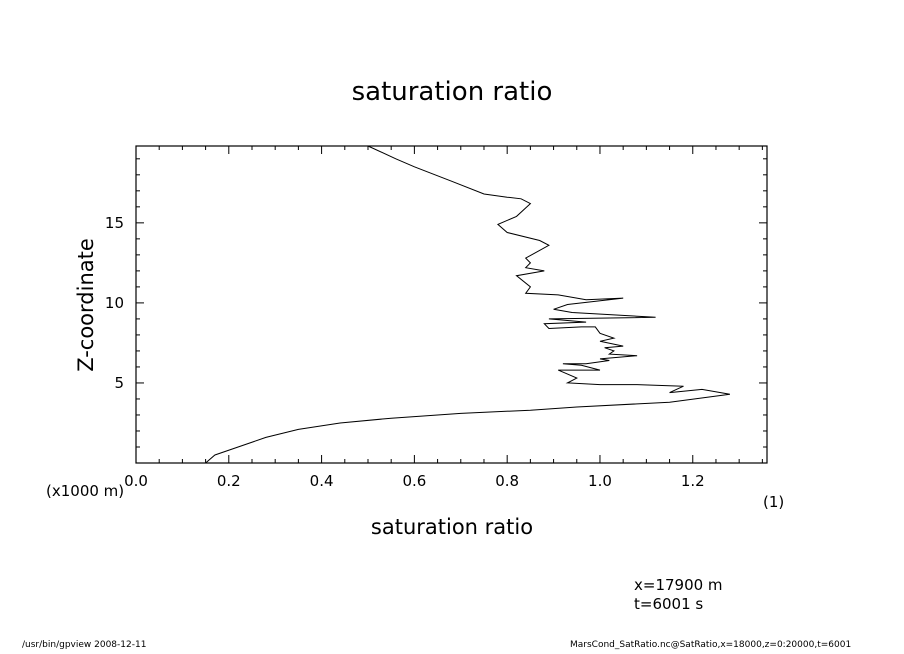 The height and width of the screenshot is (654, 904). I want to click on x-tick-label: 1.0, so click(600, 481).